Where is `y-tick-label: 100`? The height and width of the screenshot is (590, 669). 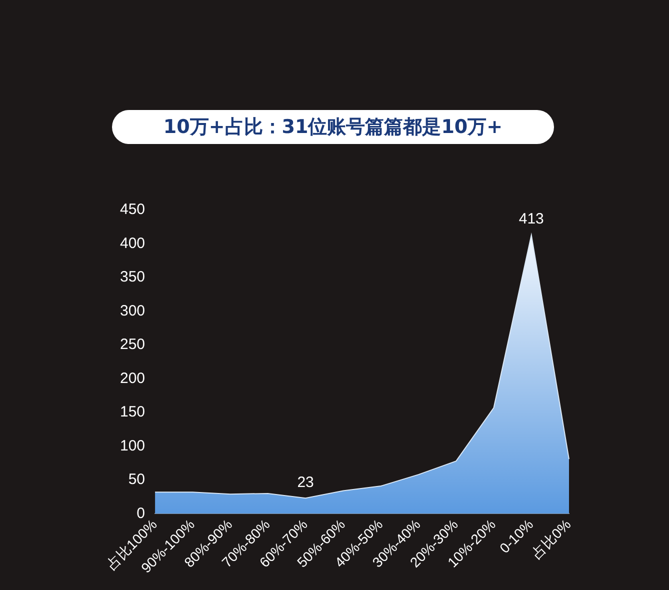 y-tick-label: 100 is located at coordinates (133, 445).